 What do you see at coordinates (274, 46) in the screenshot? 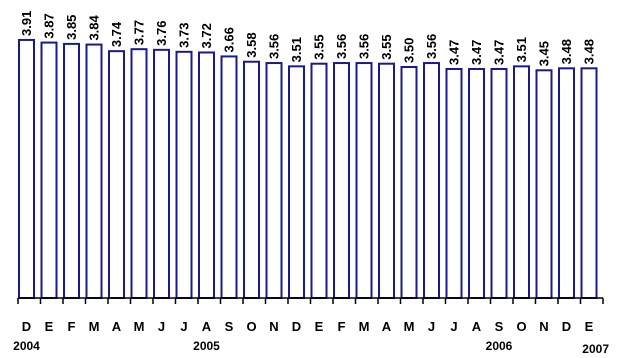
I see `value-label-11: 3.56` at bounding box center [274, 46].